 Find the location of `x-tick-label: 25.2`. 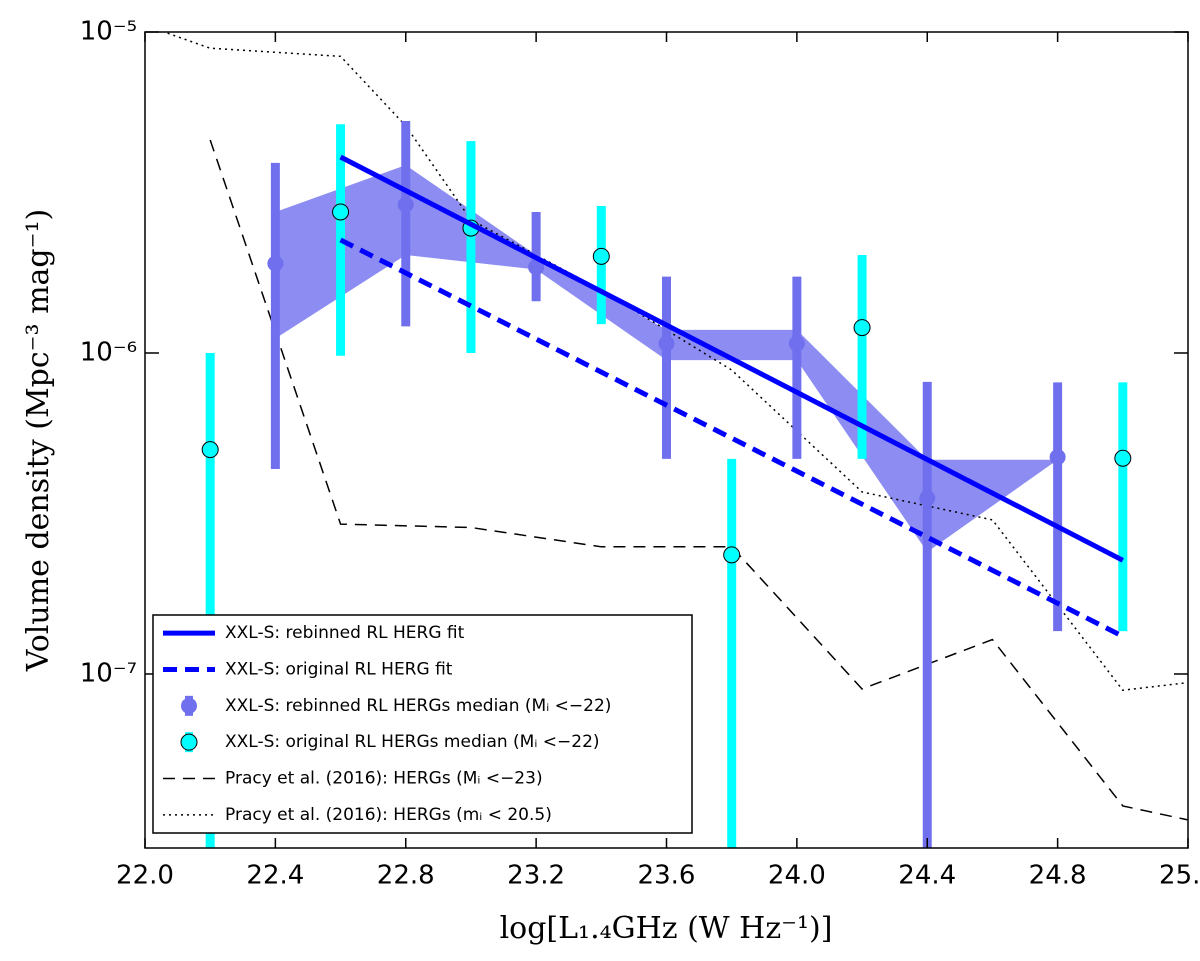

x-tick-label: 25.2 is located at coordinates (1179, 876).